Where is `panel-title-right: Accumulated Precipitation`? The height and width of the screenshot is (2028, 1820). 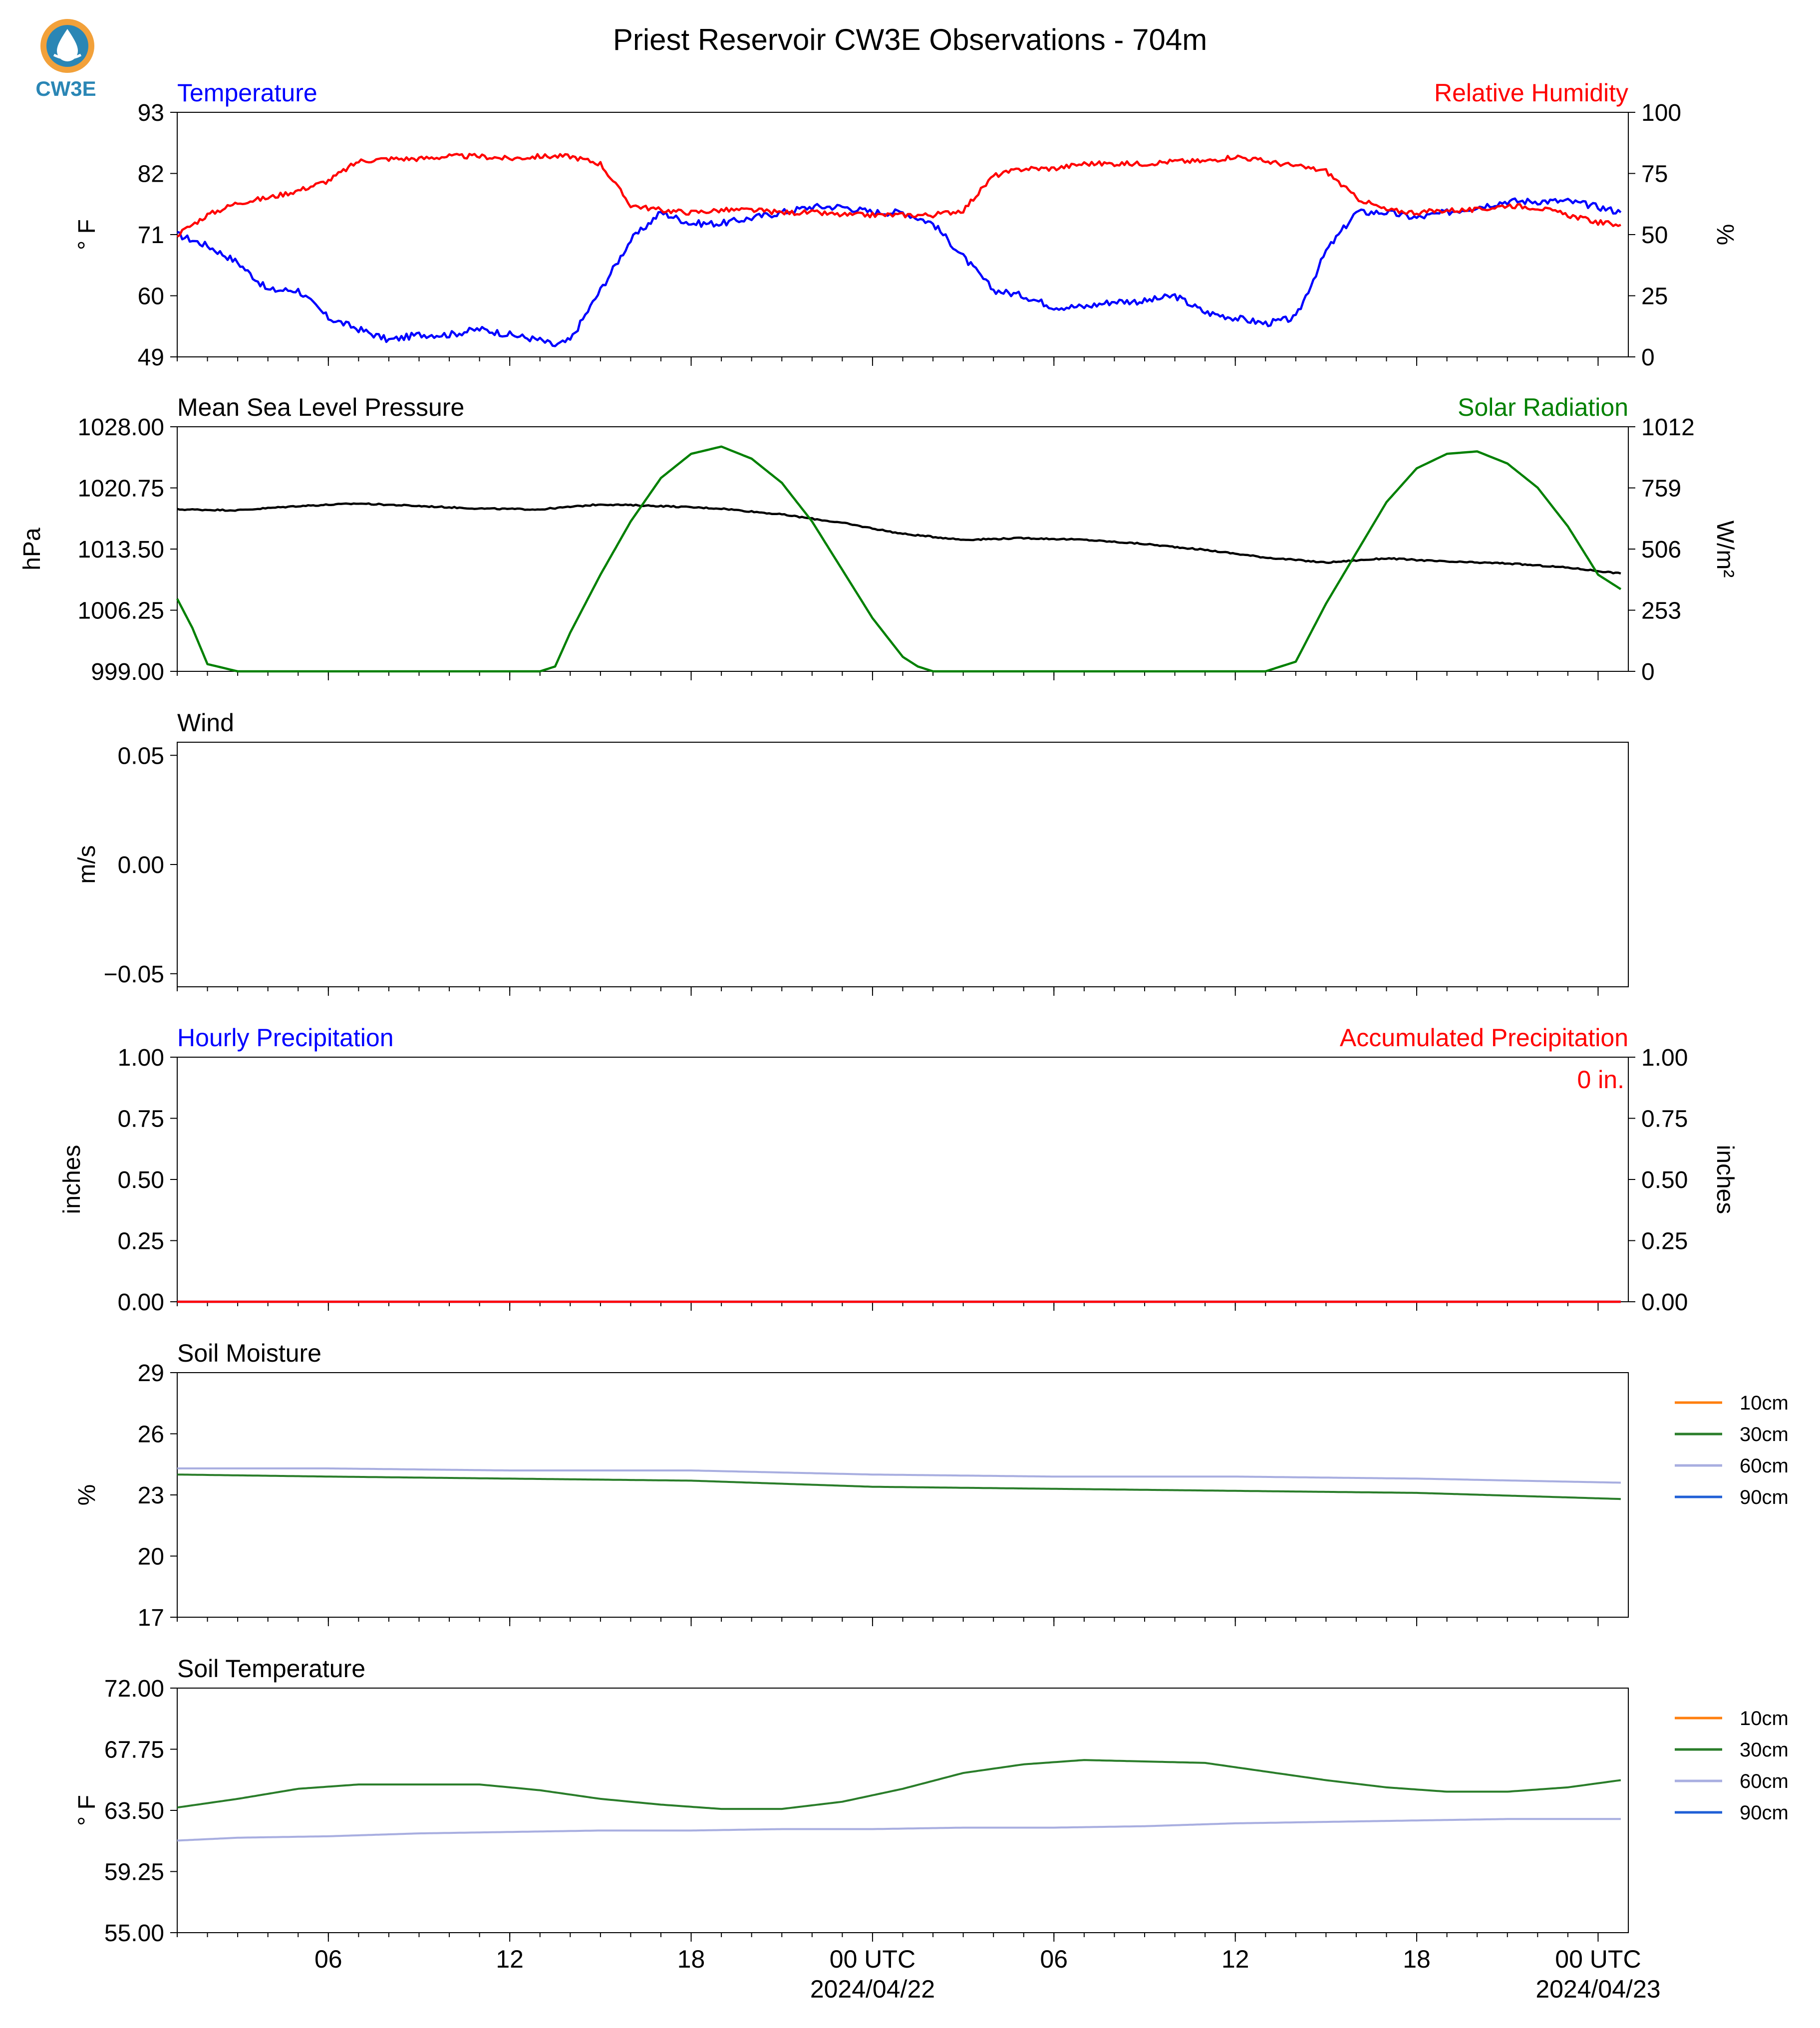
panel-title-right: Accumulated Precipitation is located at coordinates (1484, 1038).